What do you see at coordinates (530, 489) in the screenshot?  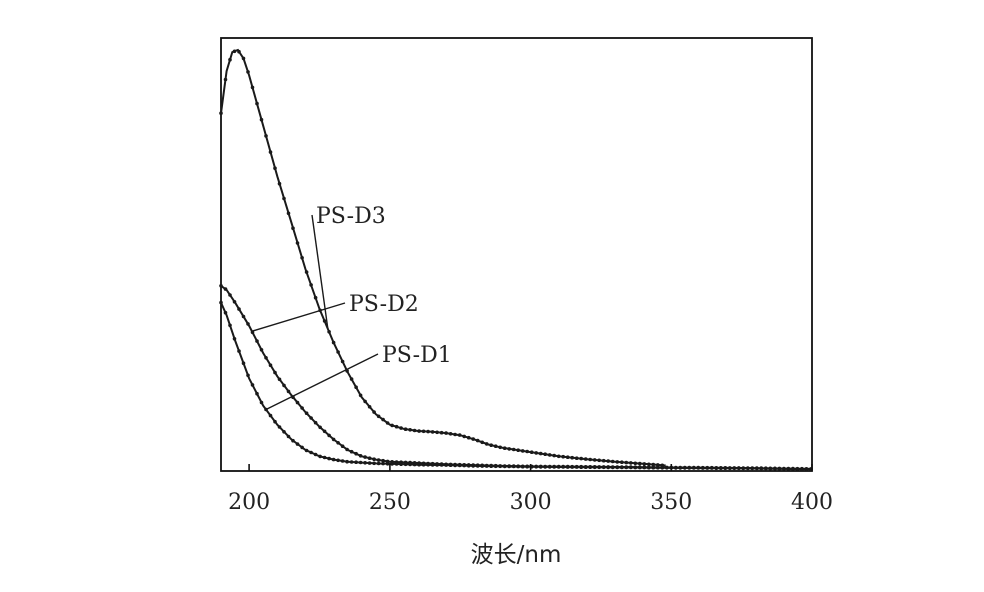 I see `x-axis-ticks: 200 250 300 350 400` at bounding box center [530, 489].